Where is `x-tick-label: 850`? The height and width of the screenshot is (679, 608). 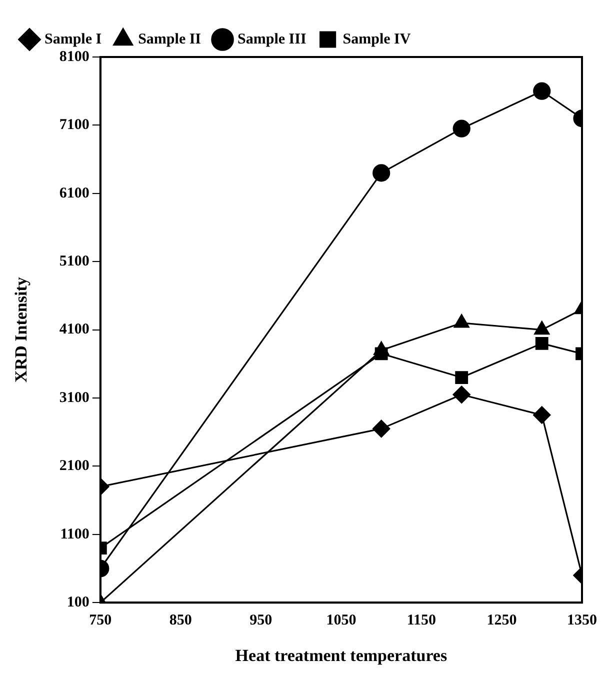
x-tick-label: 850 is located at coordinates (180, 620).